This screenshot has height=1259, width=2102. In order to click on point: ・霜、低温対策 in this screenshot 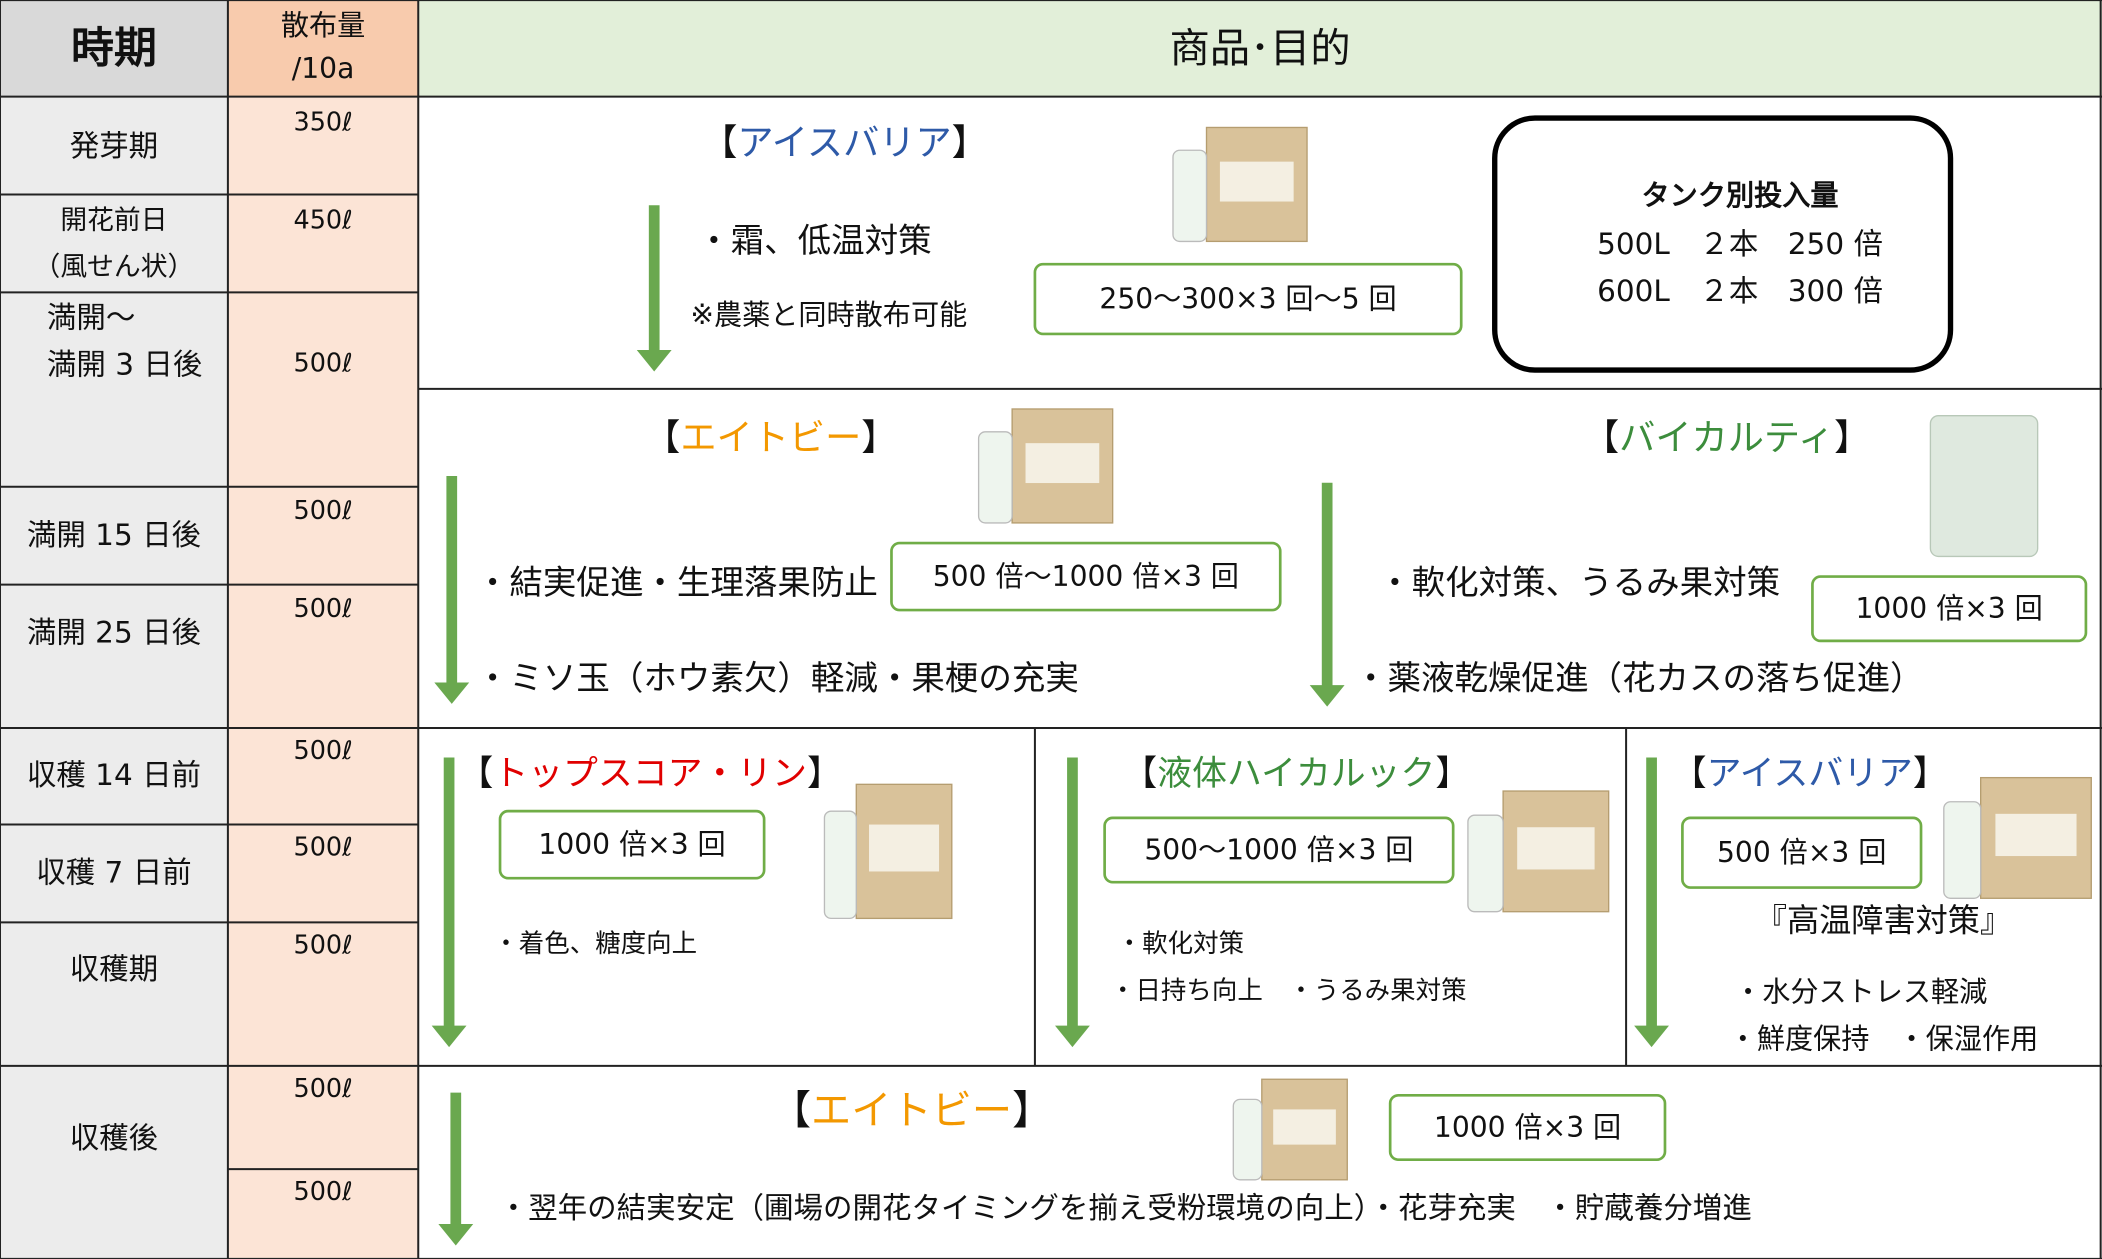, I will do `click(814, 240)`.